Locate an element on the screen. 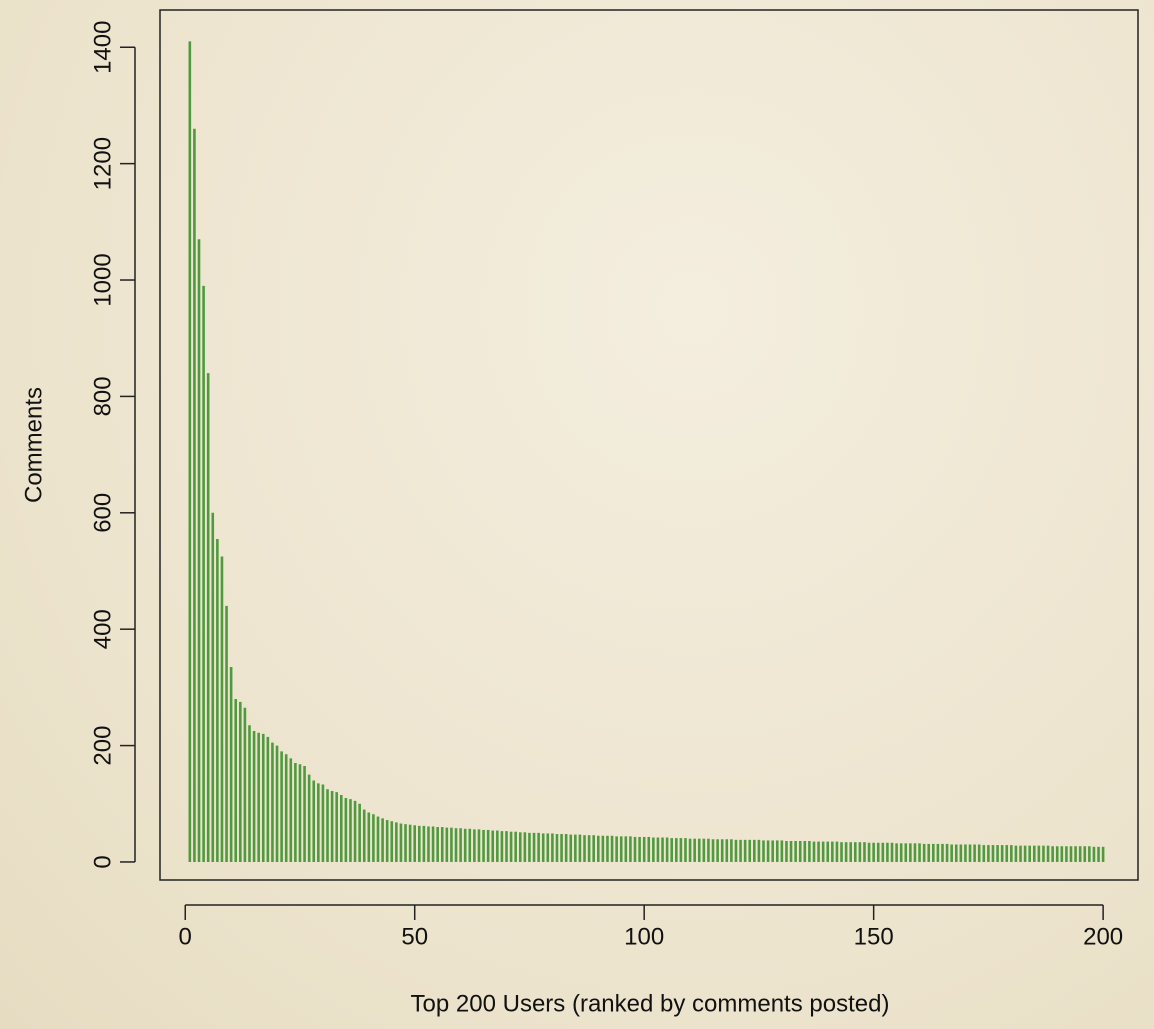  y-tick-label: 800 is located at coordinates (102, 396).